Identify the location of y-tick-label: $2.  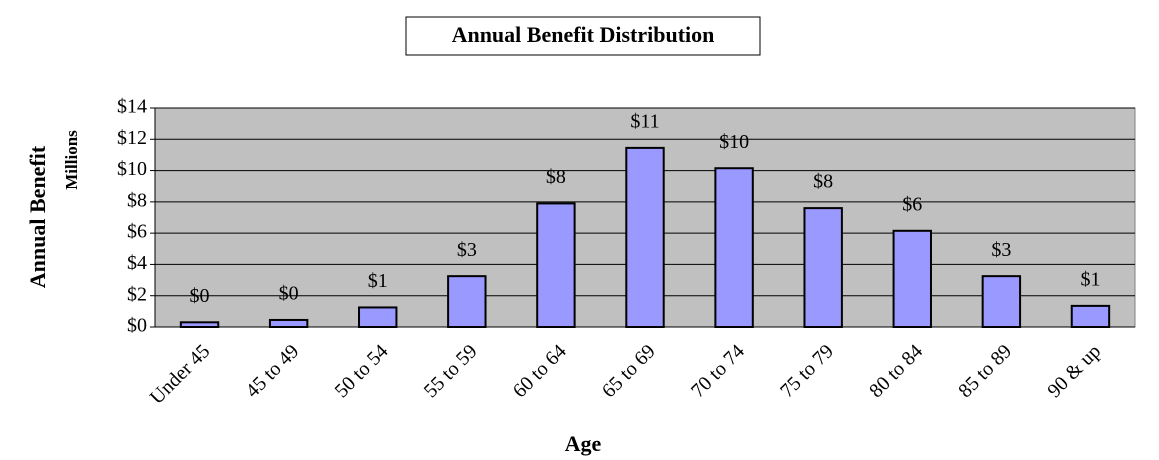
(137, 294).